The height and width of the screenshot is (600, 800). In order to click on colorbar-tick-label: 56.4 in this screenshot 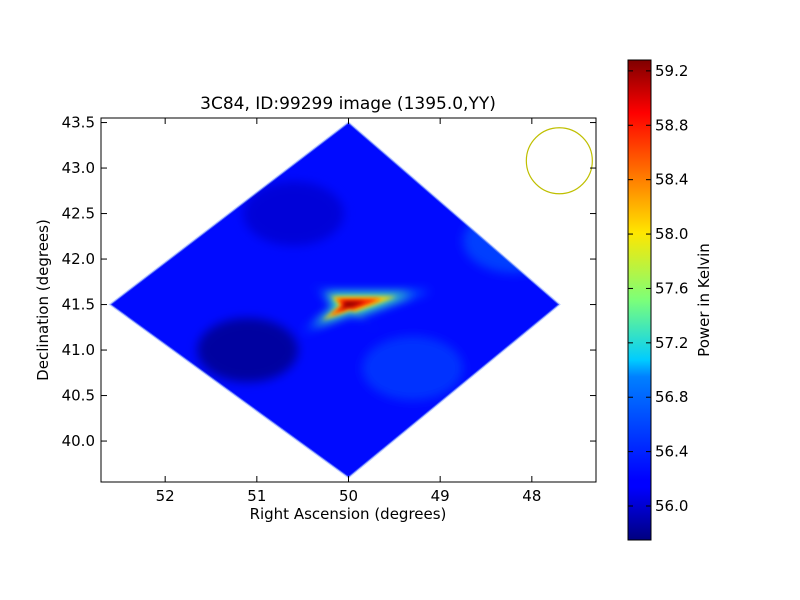, I will do `click(671, 452)`.